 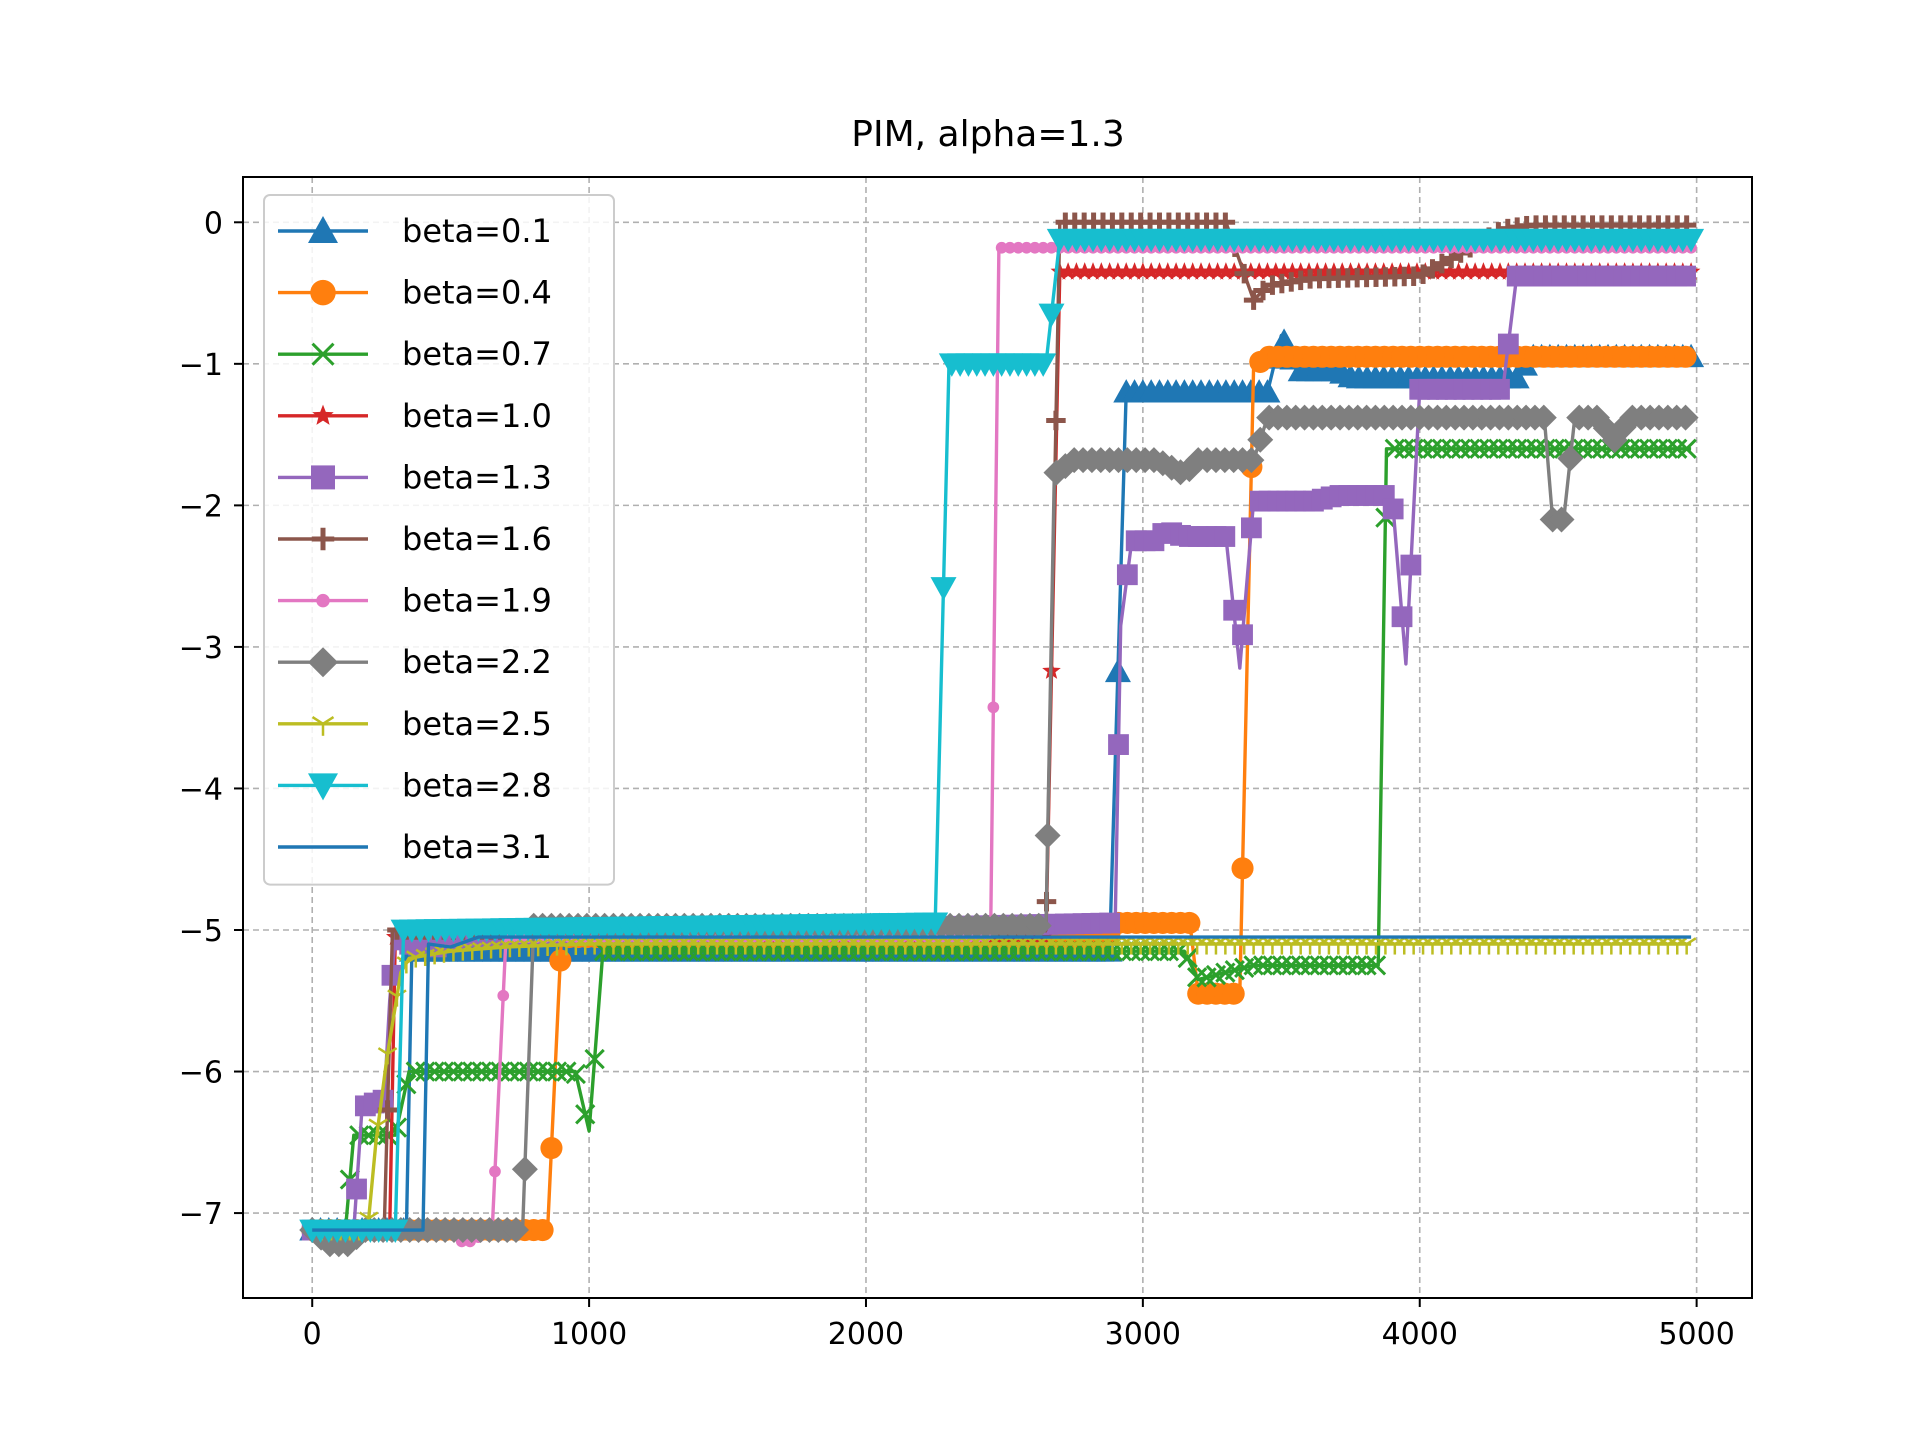 I want to click on y-tick-label: −6, so click(x=201, y=1073).